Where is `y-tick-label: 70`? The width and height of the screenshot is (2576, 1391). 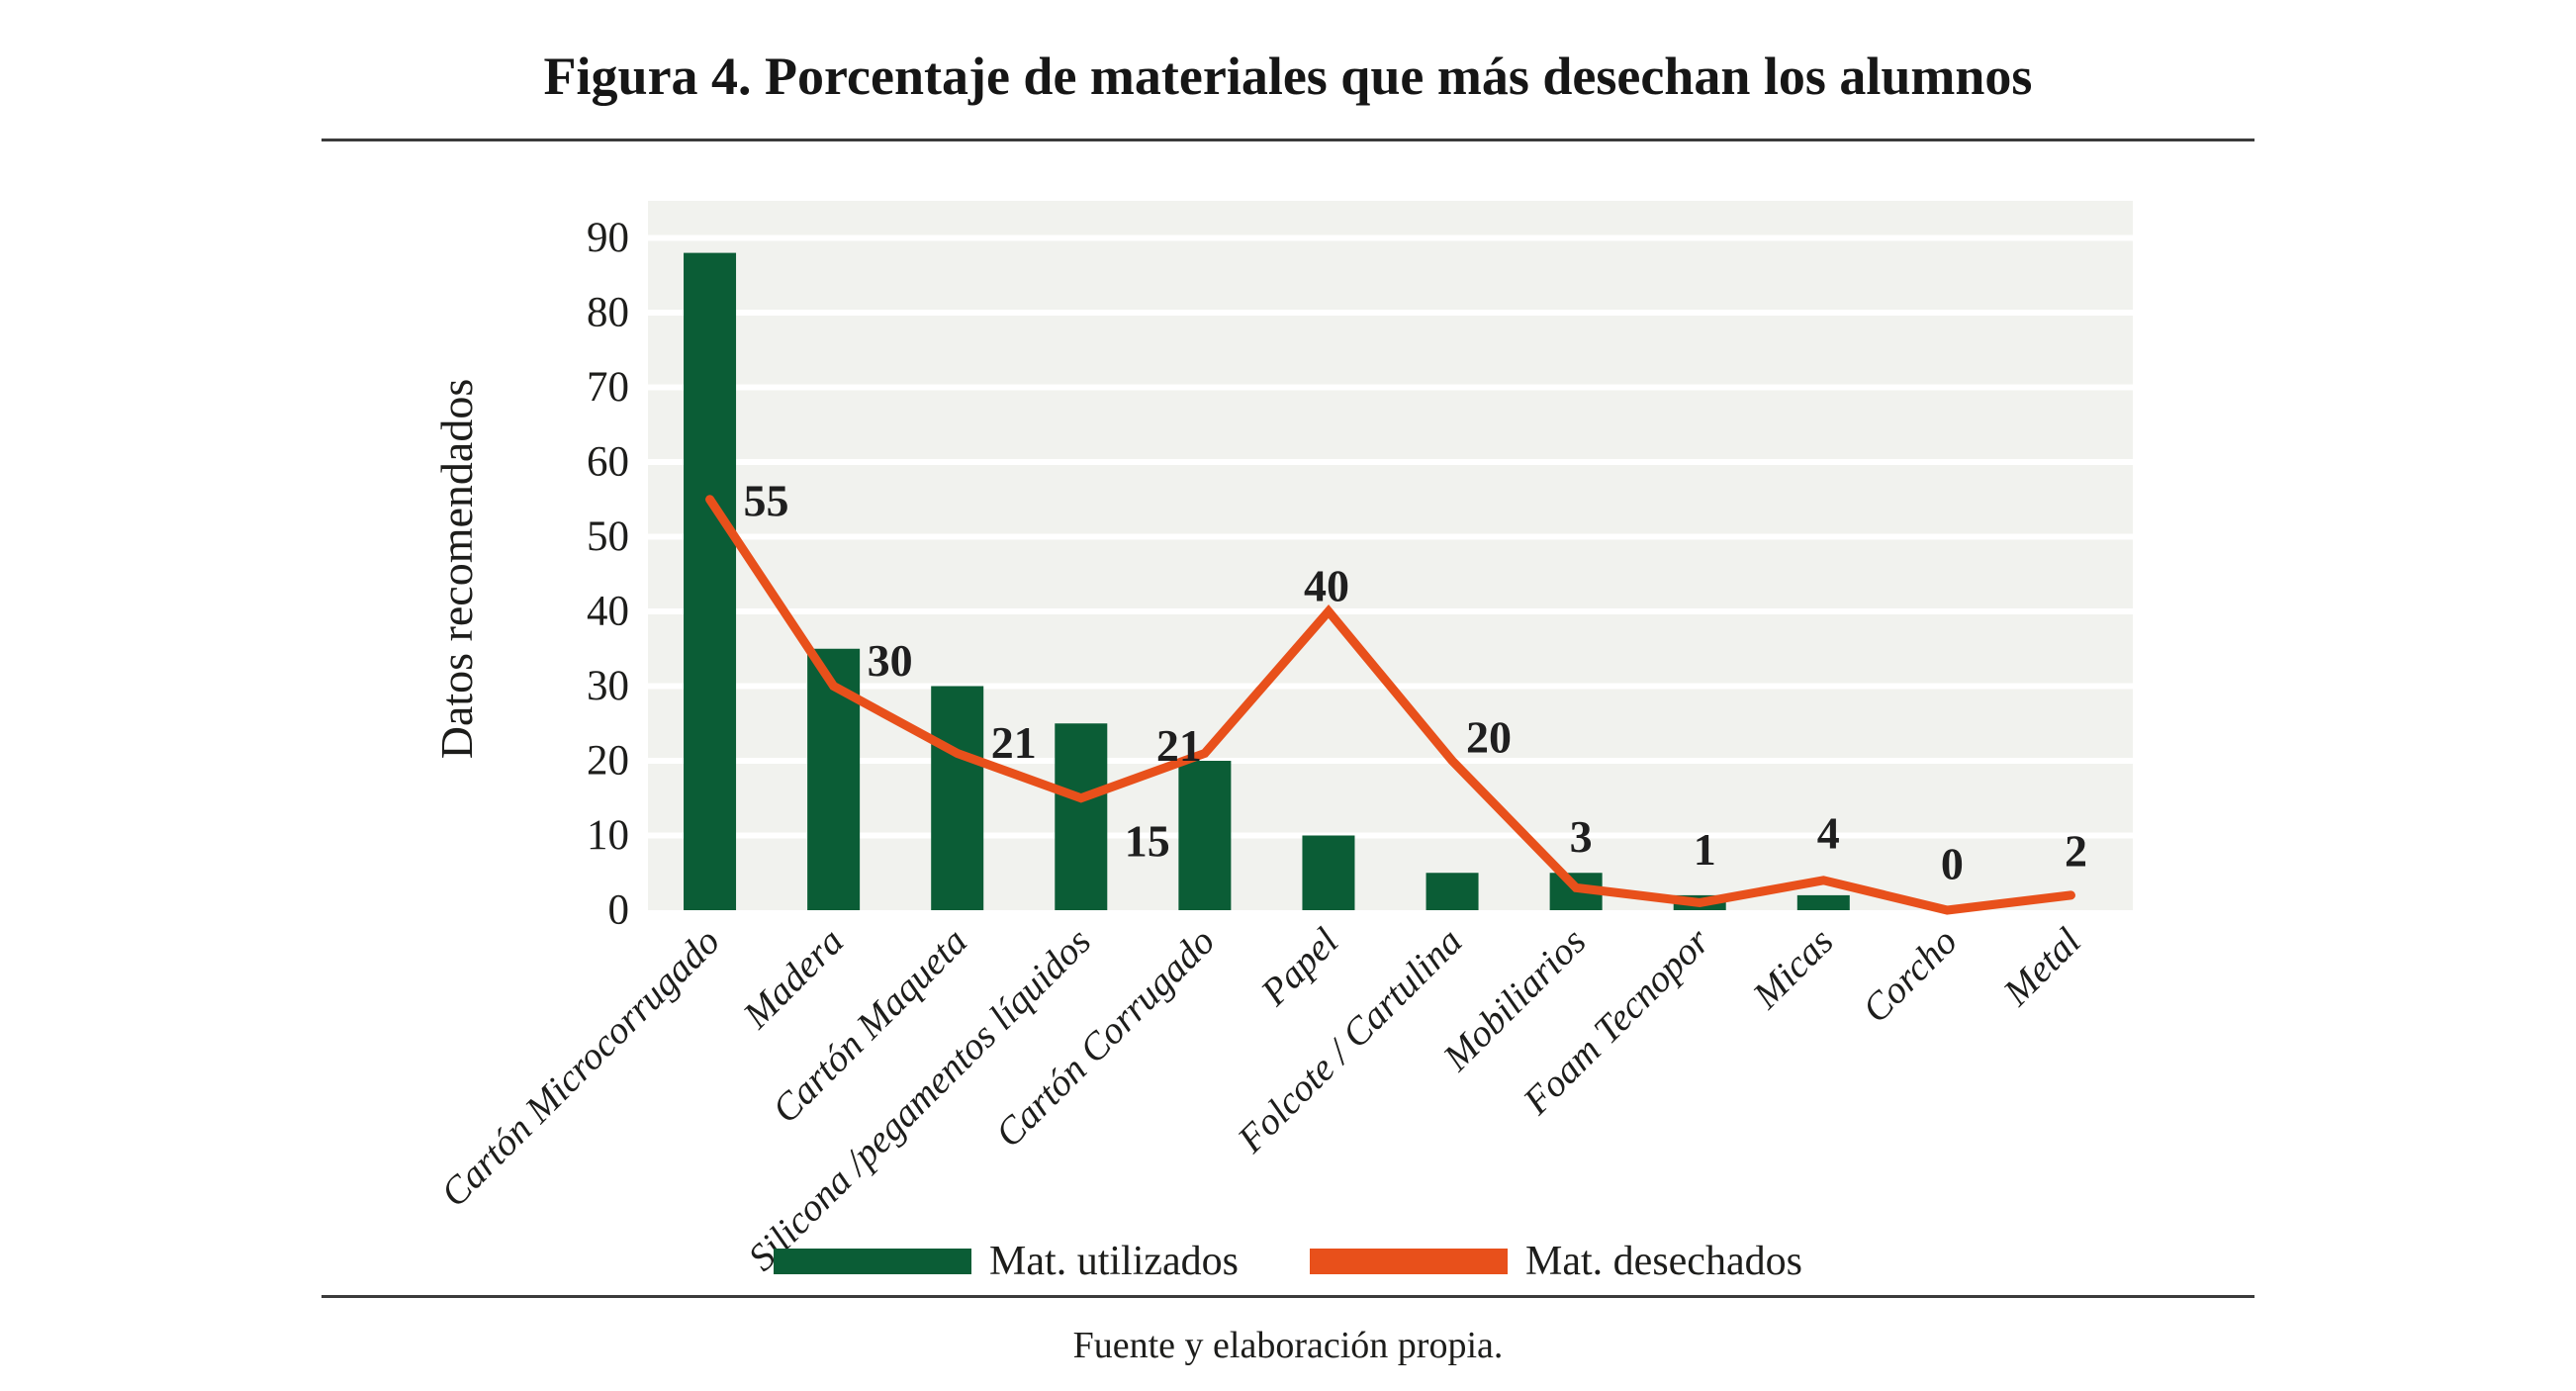
y-tick-label: 70 is located at coordinates (608, 387).